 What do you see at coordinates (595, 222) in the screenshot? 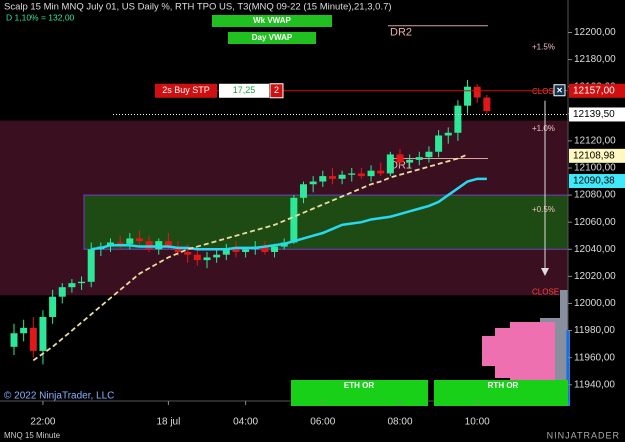
I see `y-tick-label: 12060,00` at bounding box center [595, 222].